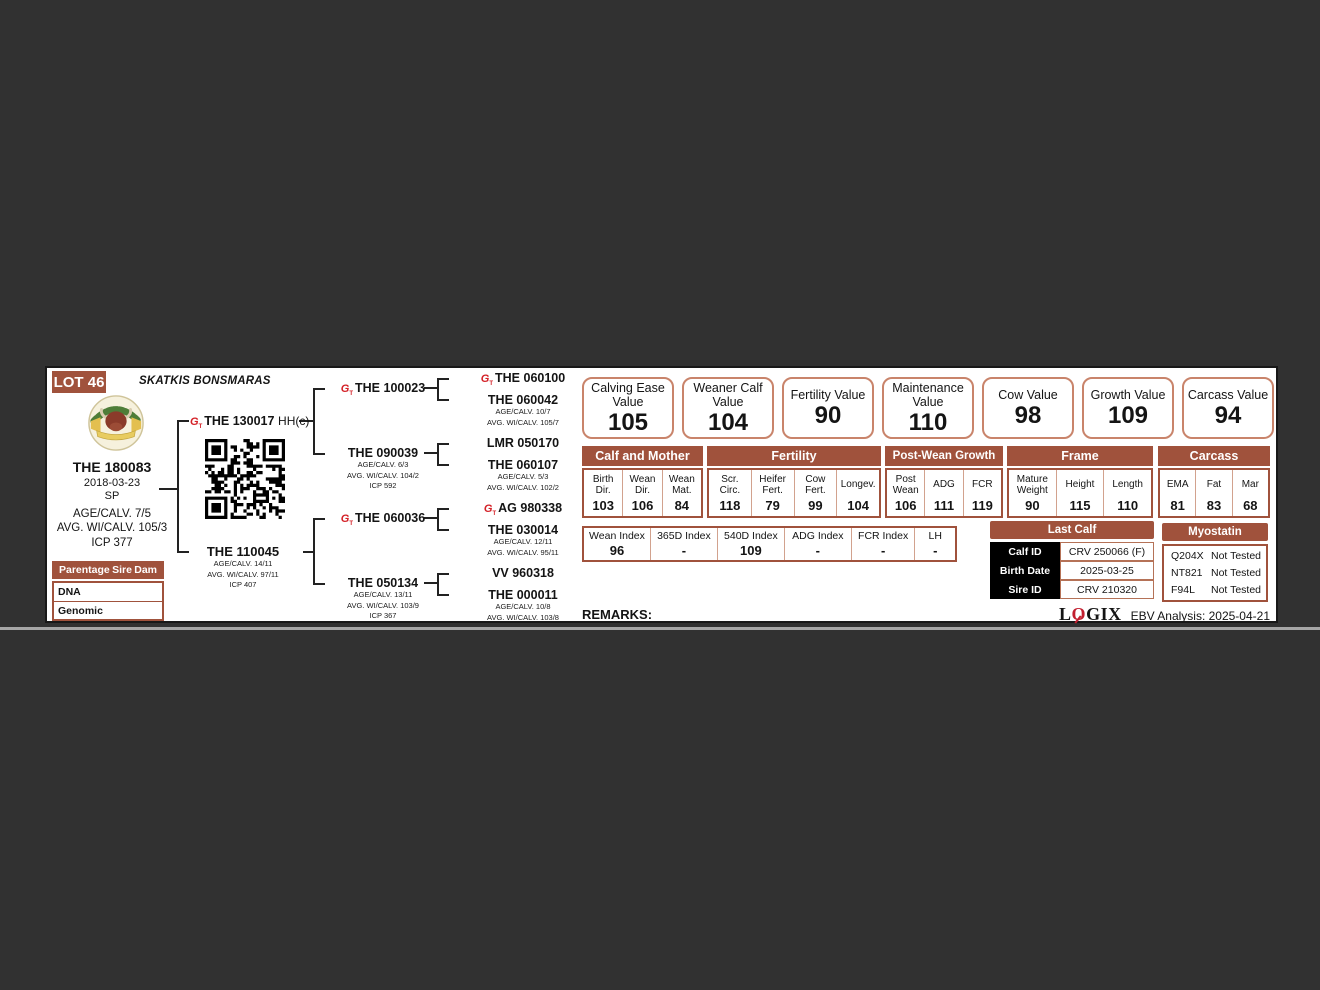 The height and width of the screenshot is (990, 1320). Describe the element at coordinates (728, 394) in the screenshot. I see `value-label: Weaner Calf Value` at that location.